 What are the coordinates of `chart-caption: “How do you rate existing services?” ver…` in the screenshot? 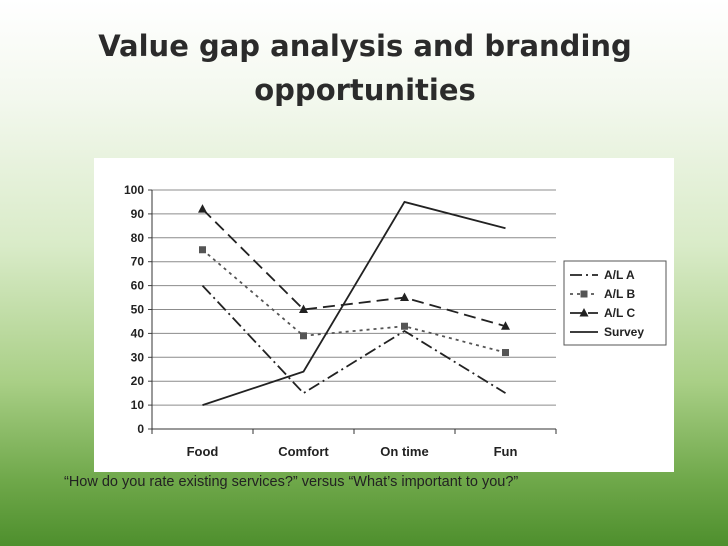 It's located at (291, 482).